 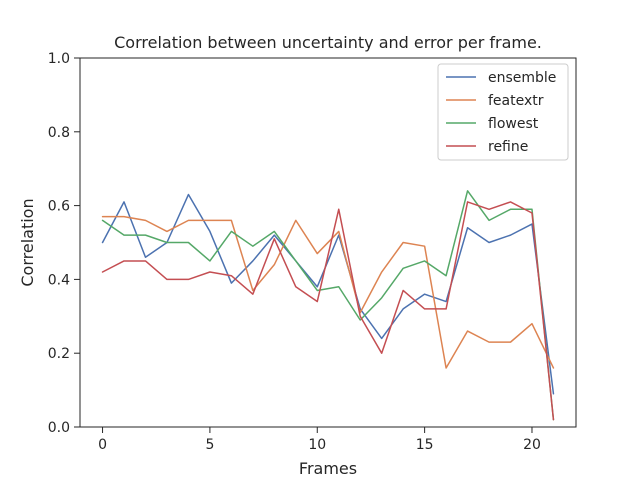 What do you see at coordinates (317, 445) in the screenshot?
I see `x-tick-label: 10` at bounding box center [317, 445].